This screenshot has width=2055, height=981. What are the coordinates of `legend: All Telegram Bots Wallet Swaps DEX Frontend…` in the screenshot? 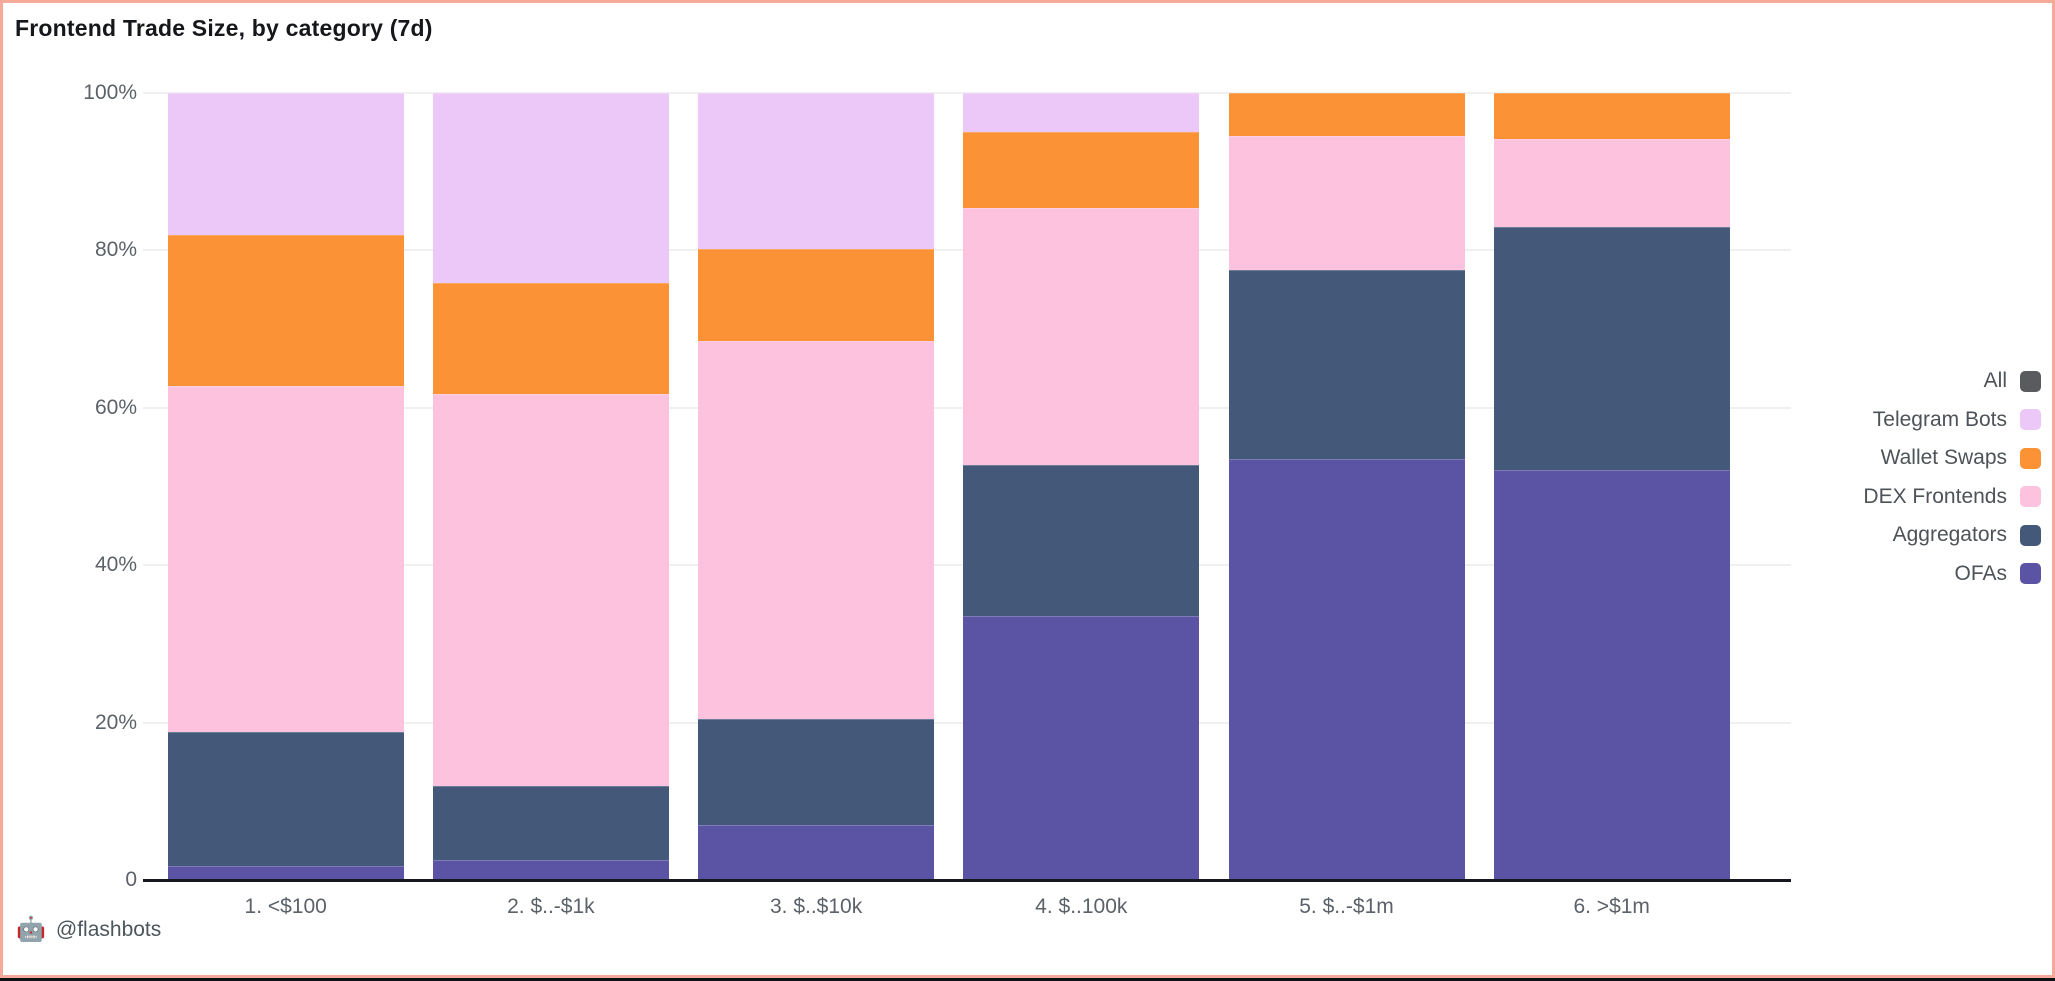 It's located at (1952, 477).